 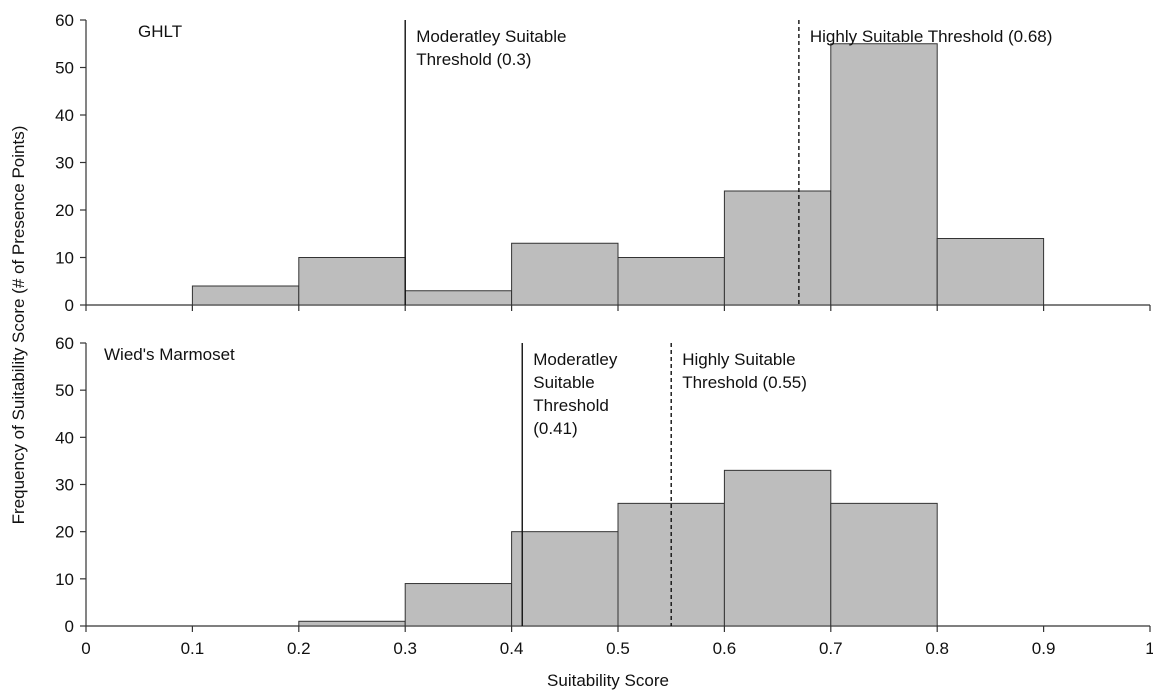 What do you see at coordinates (931, 36) in the screenshot?
I see `threshold-label: Highly Suitable Threshold (0.68)` at bounding box center [931, 36].